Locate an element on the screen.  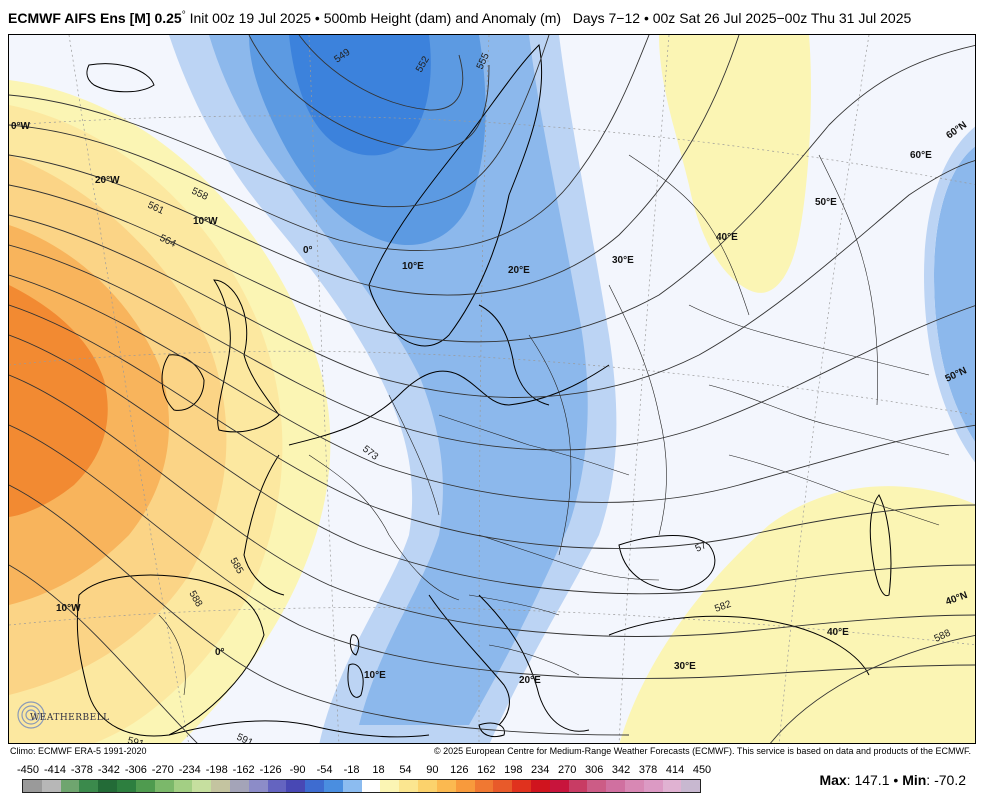
weatherbell-logo-text: WEATHERBELL is located at coordinates (70, 718).